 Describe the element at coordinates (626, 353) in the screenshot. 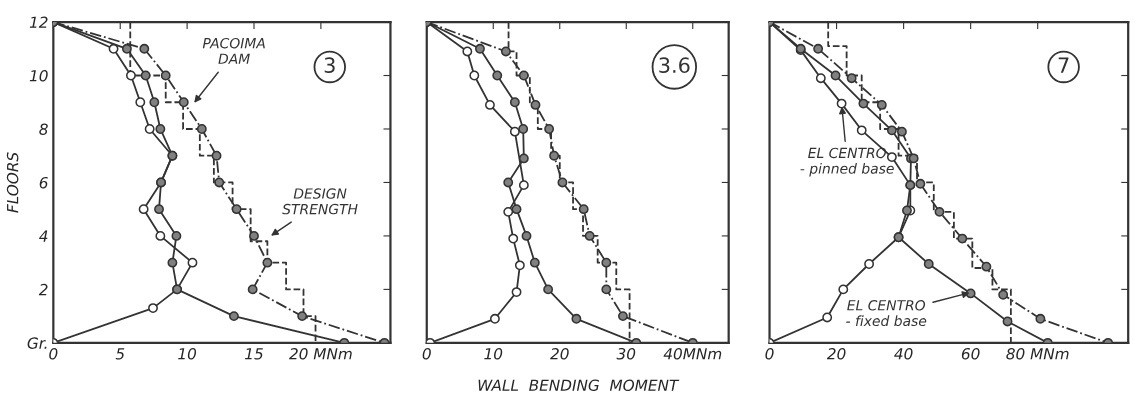

I see `x-tick-label: 30` at that location.